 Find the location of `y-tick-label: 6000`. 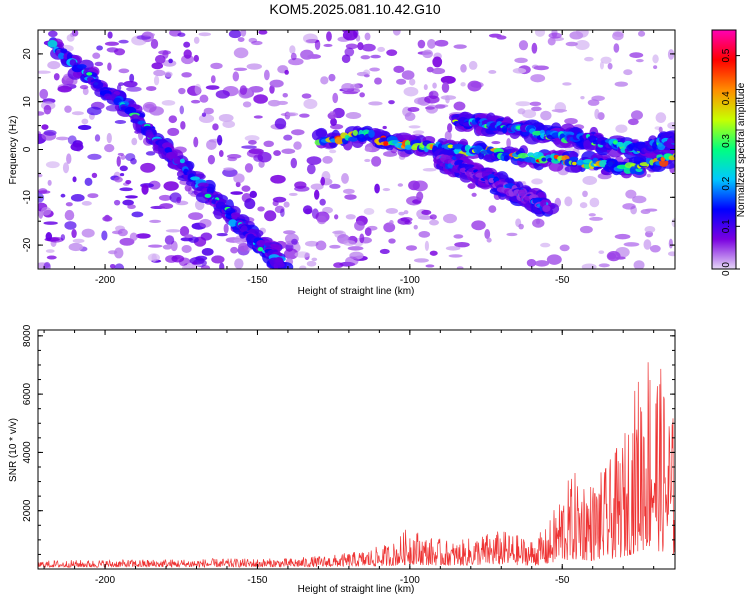

y-tick-label: 6000 is located at coordinates (27, 394).